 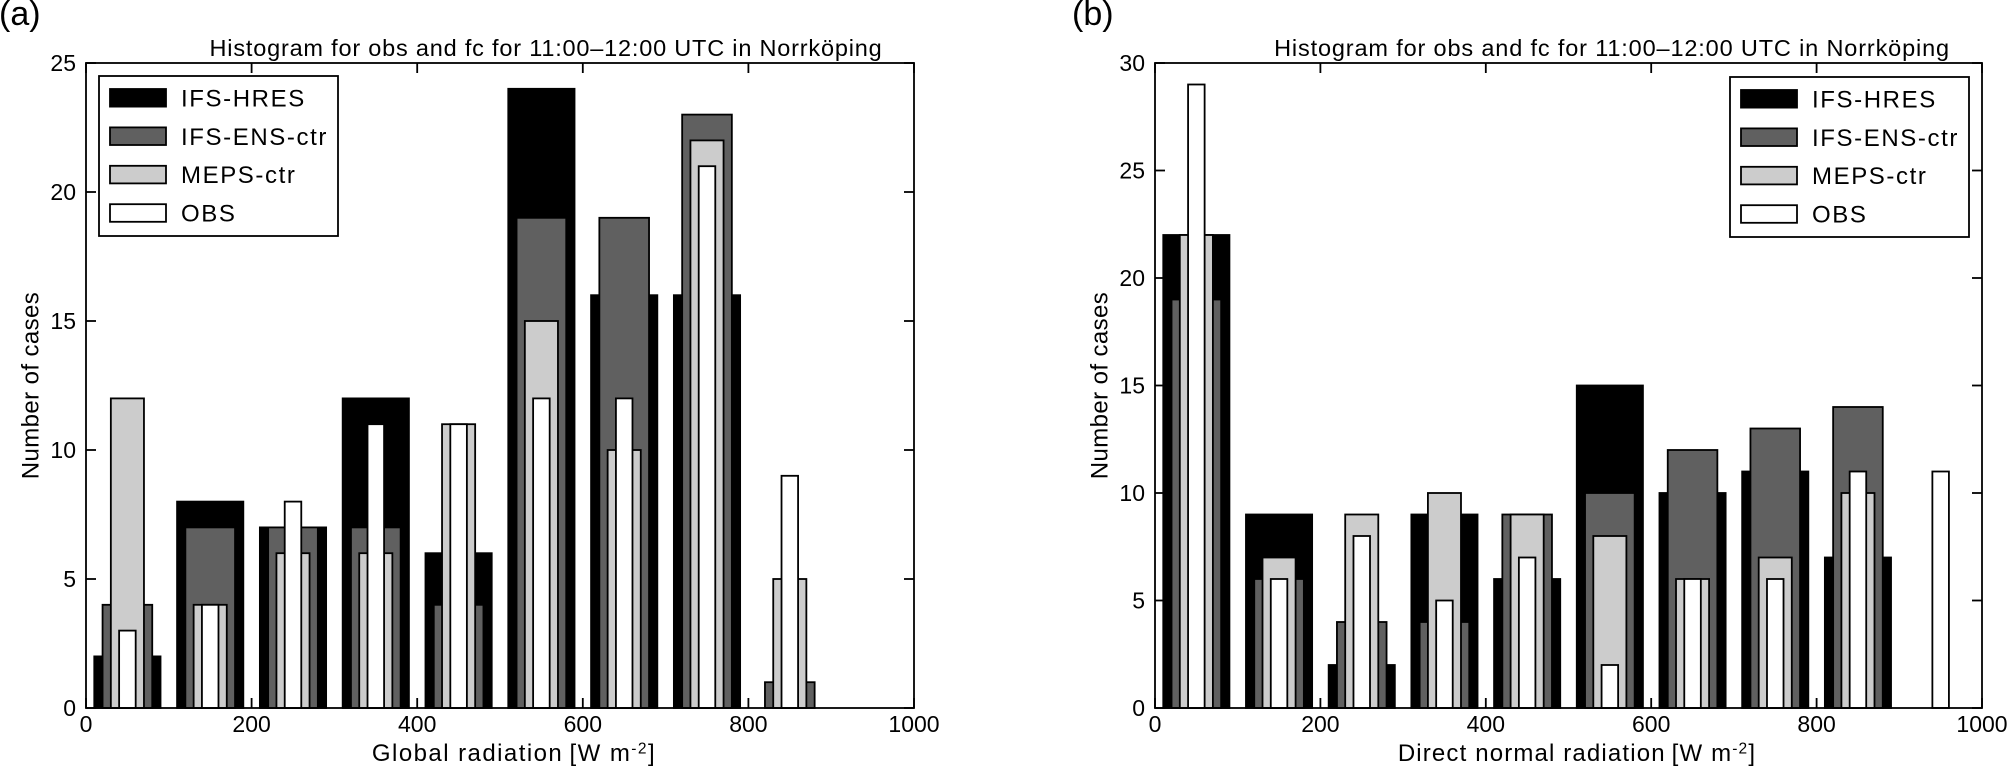 What do you see at coordinates (1577, 753) in the screenshot?
I see `svg-text:Direct normal radiation [W m-2: Direct normal radiation [W m-2]` at bounding box center [1577, 753].